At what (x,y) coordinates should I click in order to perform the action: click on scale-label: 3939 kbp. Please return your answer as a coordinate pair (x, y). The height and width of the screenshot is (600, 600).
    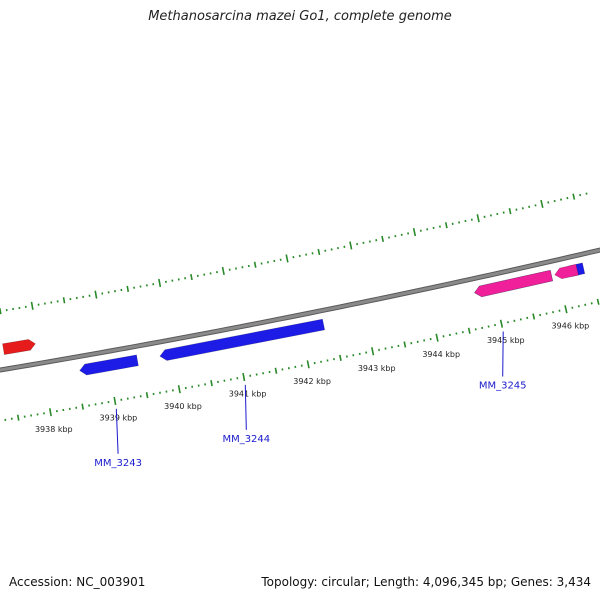
    Looking at the image, I should click on (119, 418).